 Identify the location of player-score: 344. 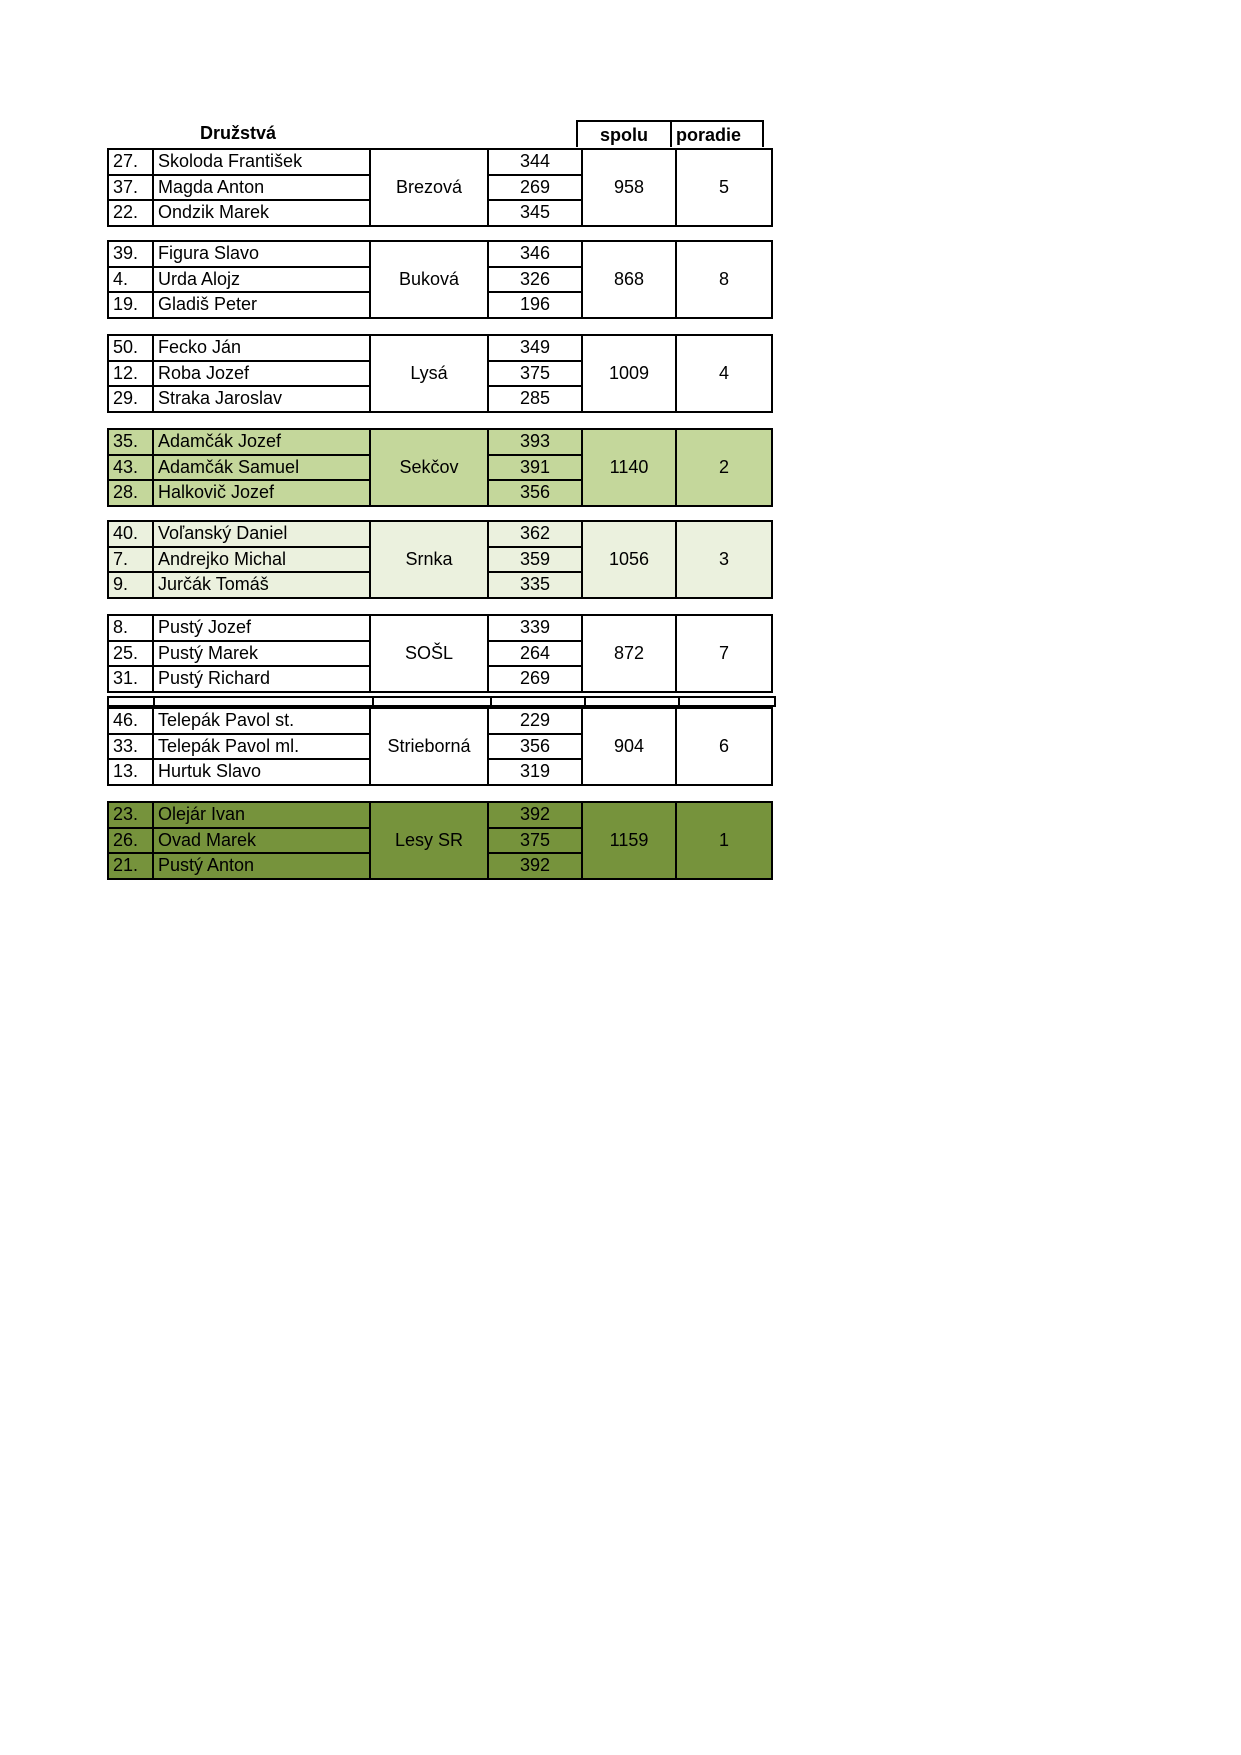
(535, 162).